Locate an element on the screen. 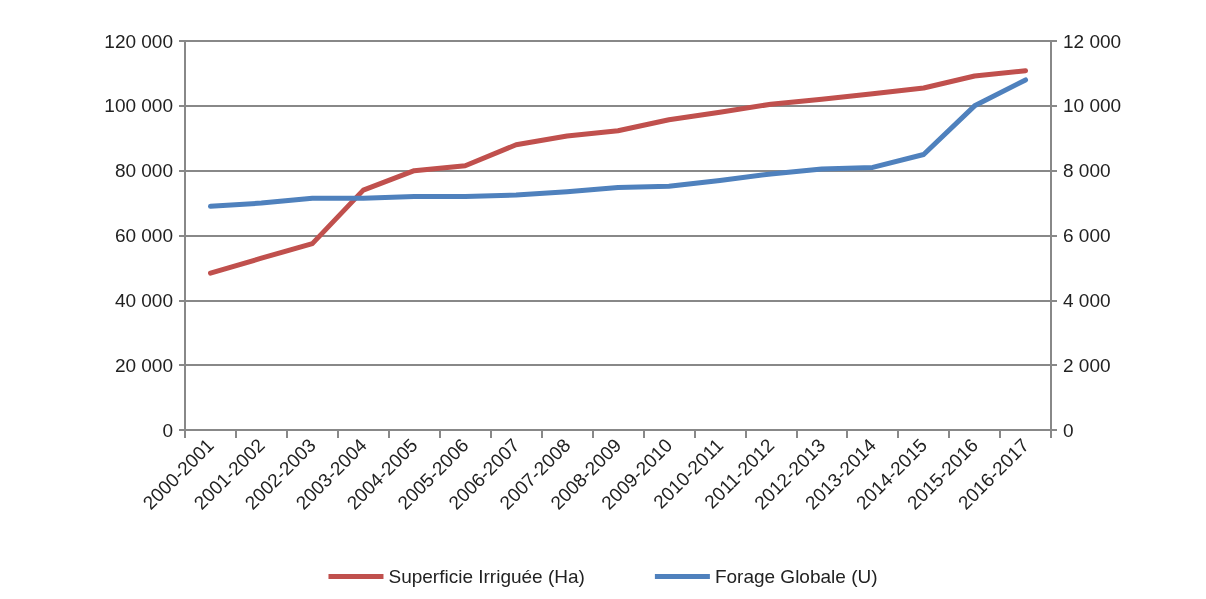 The height and width of the screenshot is (599, 1206). y2-tick-label: 8 000 is located at coordinates (1087, 171).